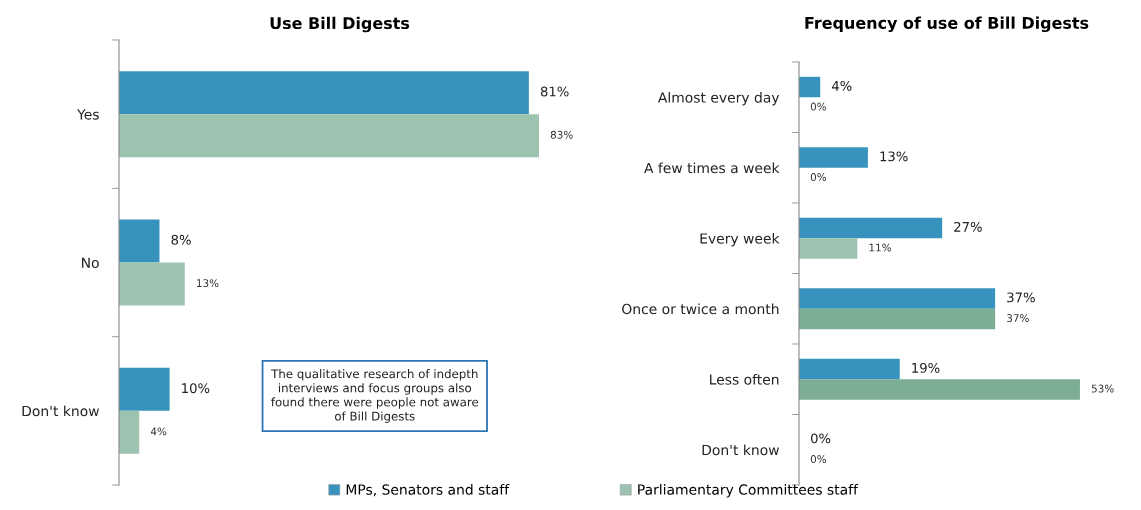 Image resolution: width=1141 pixels, height=510 pixels. I want to click on y-tick-label: A few times a week, so click(712, 168).